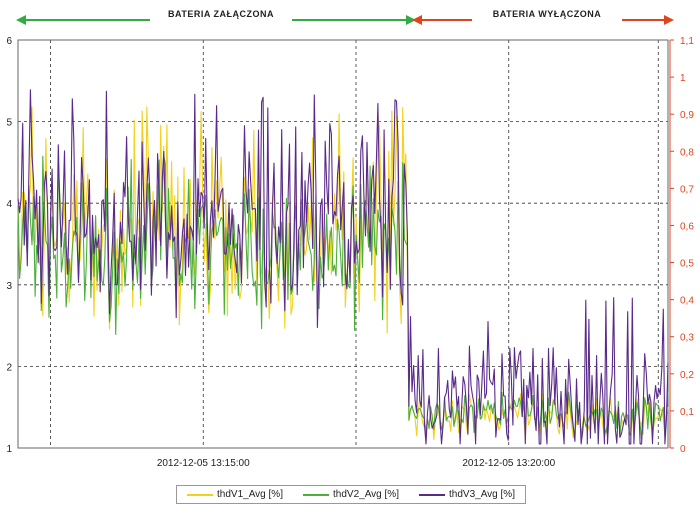  Describe the element at coordinates (687, 375) in the screenshot. I see `y-right-tick-label: 0,2` at that location.